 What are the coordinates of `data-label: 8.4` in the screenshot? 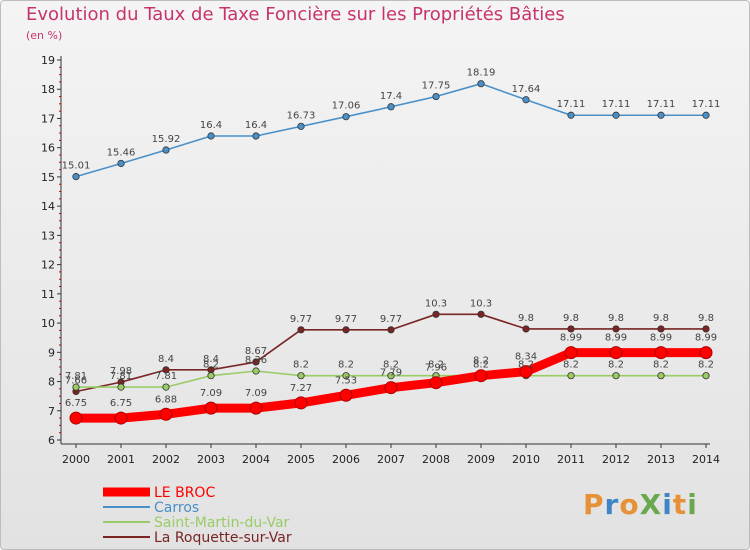 It's located at (211, 359).